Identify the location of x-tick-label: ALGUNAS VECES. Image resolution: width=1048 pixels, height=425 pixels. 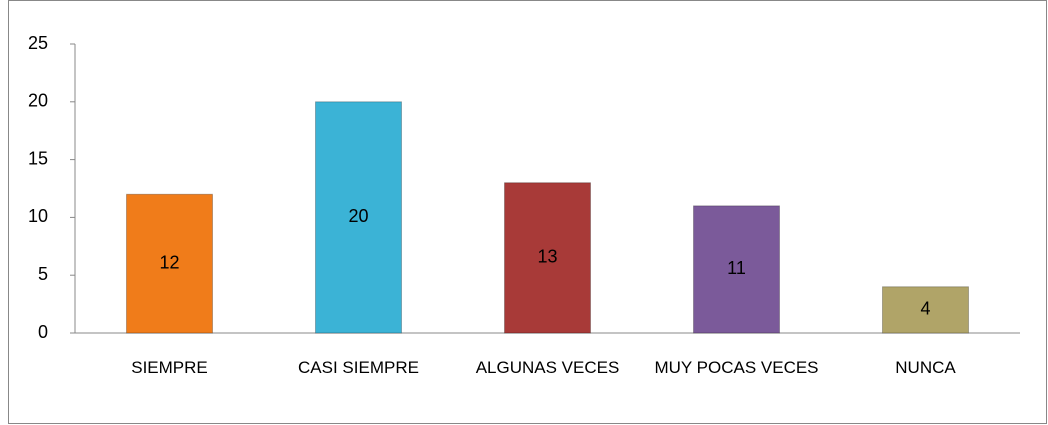
(547, 367).